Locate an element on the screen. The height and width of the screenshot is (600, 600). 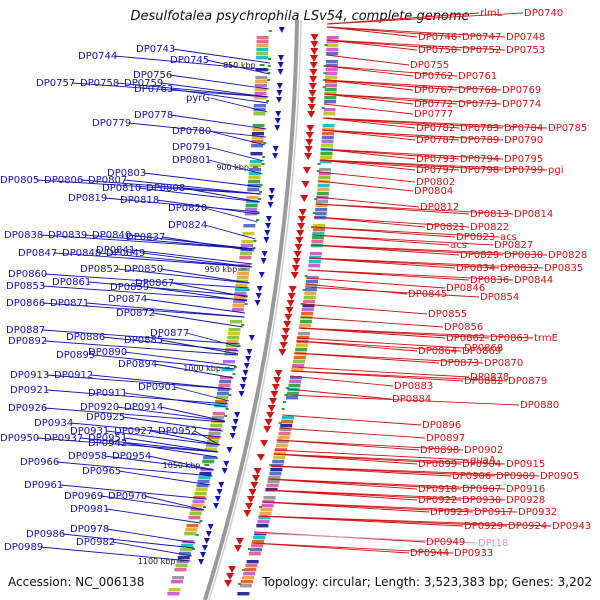
gene-label: DP0951 is located at coordinates (107, 438).